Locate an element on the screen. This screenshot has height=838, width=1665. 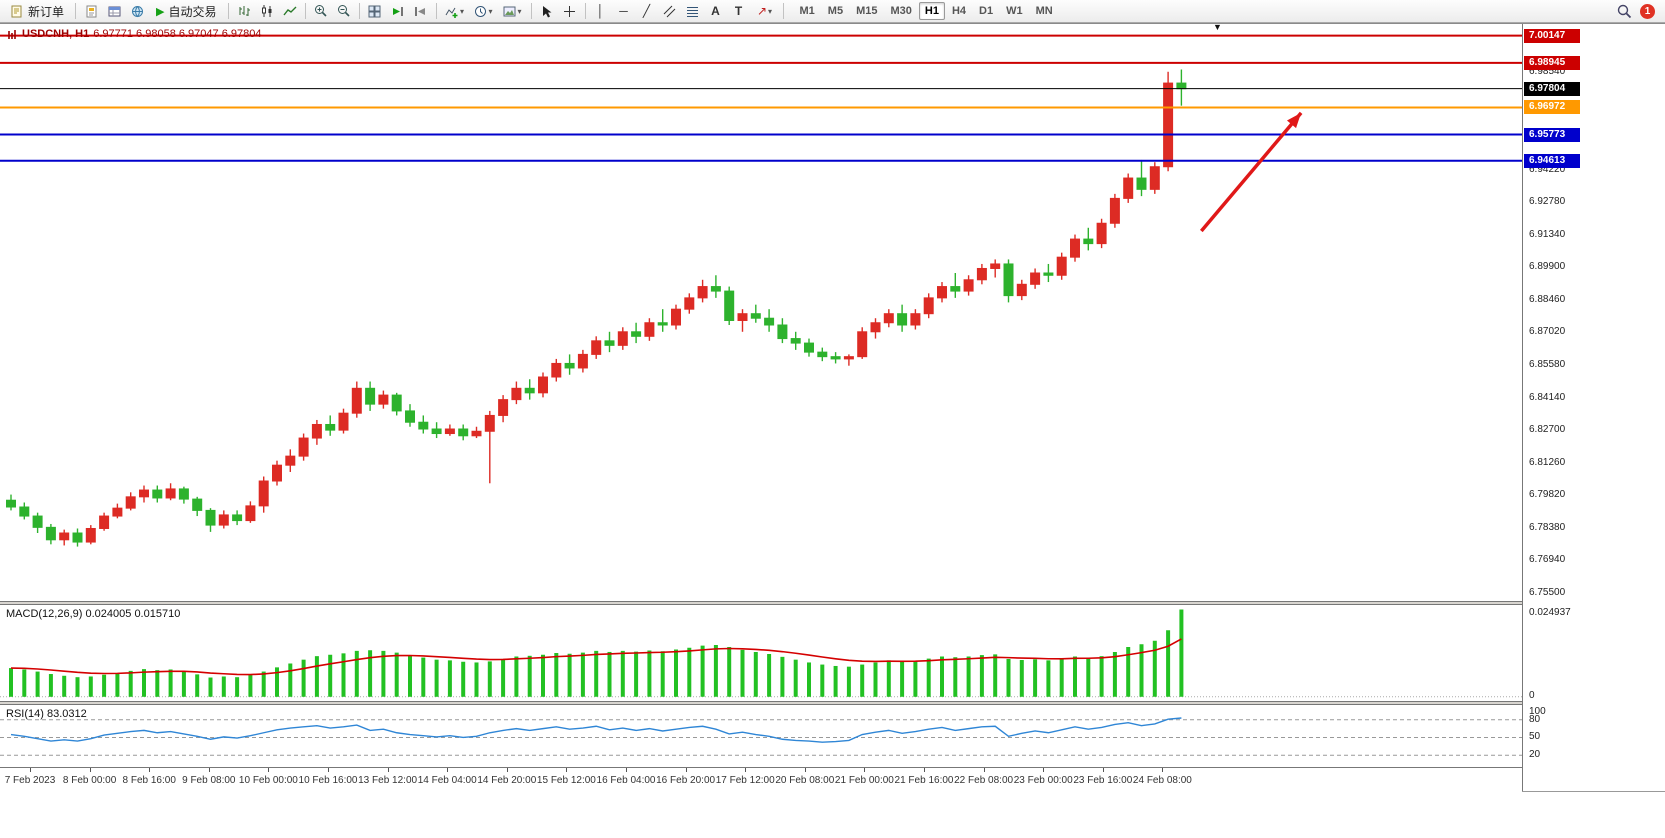
tile-windows-icon is located at coordinates (375, 11).